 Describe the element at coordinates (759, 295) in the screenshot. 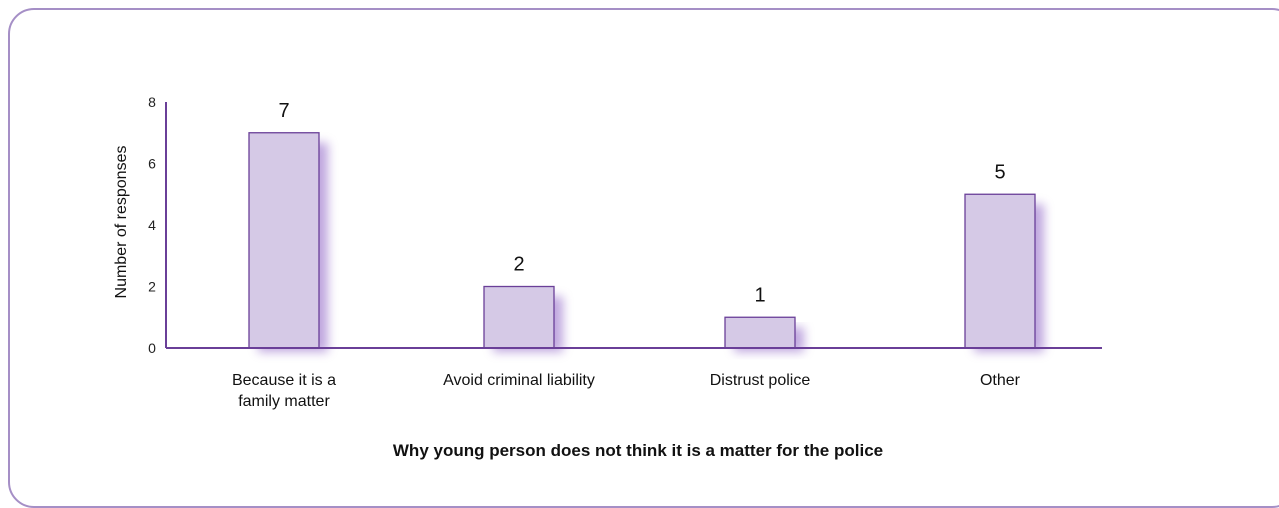

I see `value-label: 1` at that location.